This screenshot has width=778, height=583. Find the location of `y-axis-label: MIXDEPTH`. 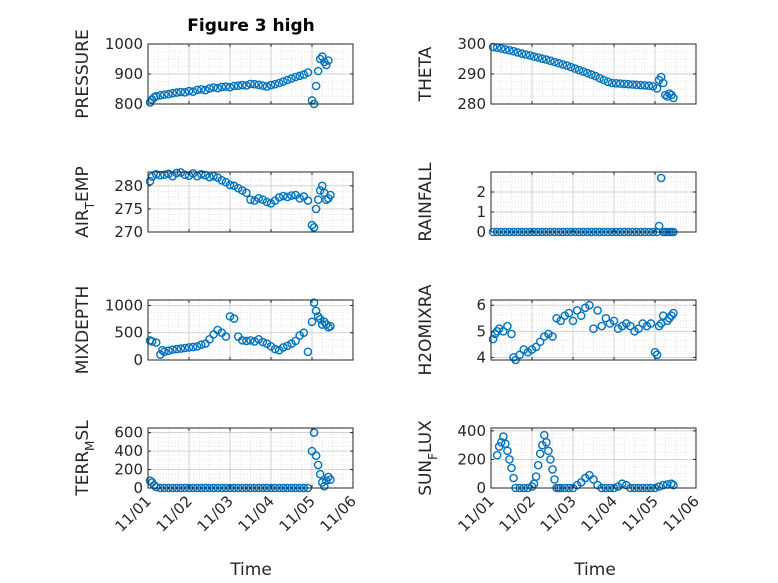

y-axis-label: MIXDEPTH is located at coordinates (83, 330).